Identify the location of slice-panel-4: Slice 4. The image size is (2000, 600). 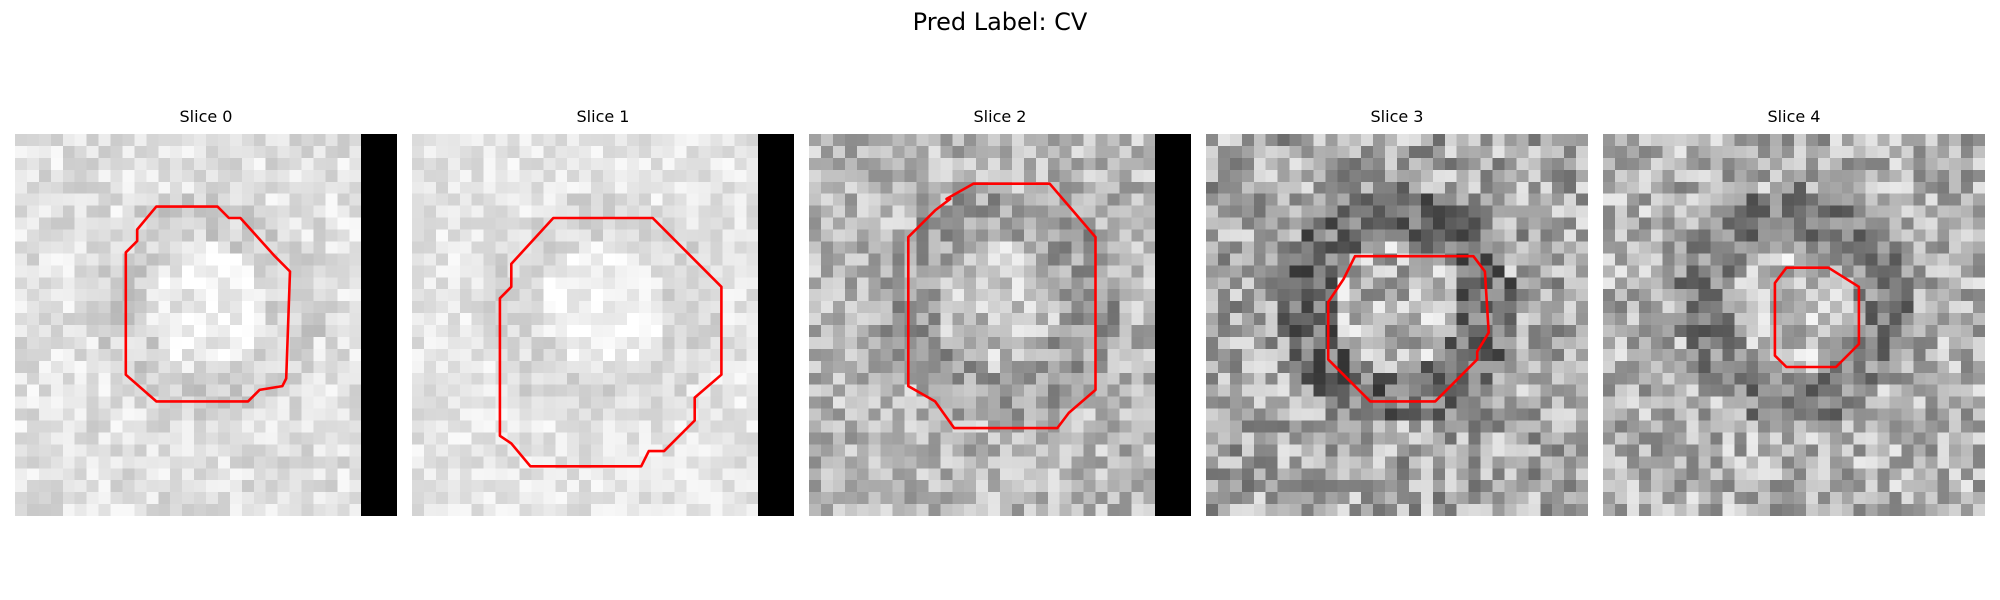
(1794, 308).